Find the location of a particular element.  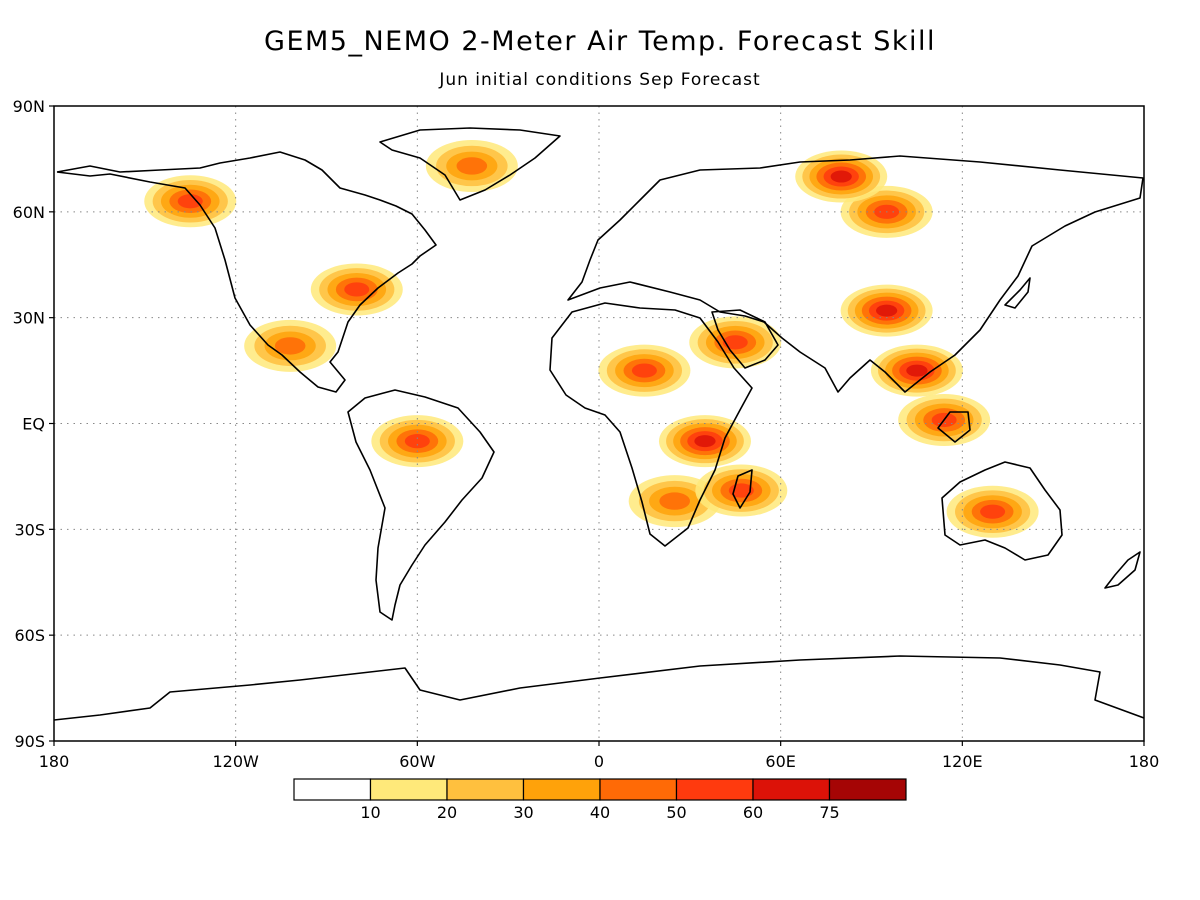

skill-region-sahel is located at coordinates (644, 370).